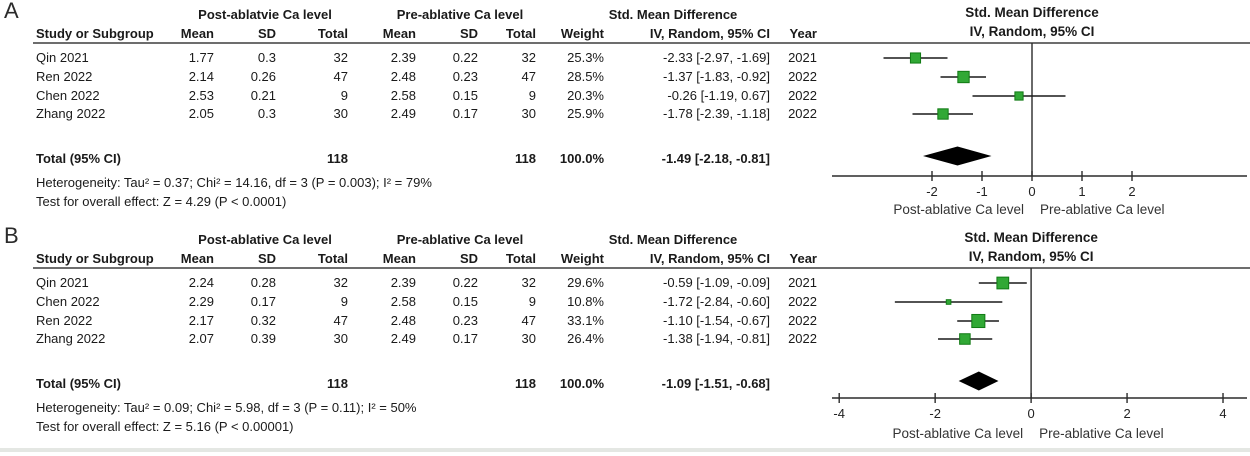  I want to click on cell-mean2: 2.48, so click(403, 76).